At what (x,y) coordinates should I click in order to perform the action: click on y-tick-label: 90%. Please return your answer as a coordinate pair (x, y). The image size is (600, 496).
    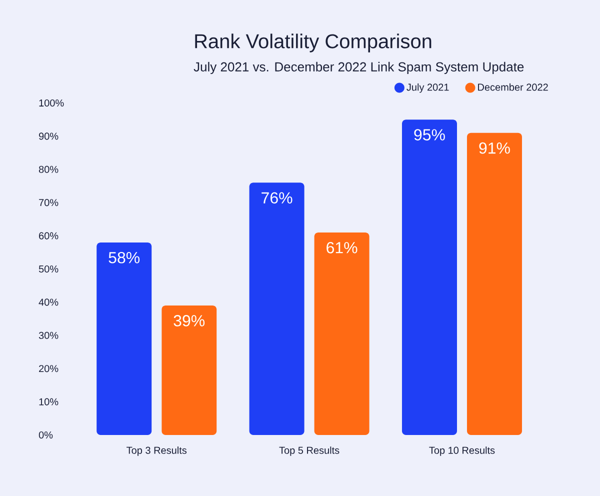
    Looking at the image, I should click on (48, 136).